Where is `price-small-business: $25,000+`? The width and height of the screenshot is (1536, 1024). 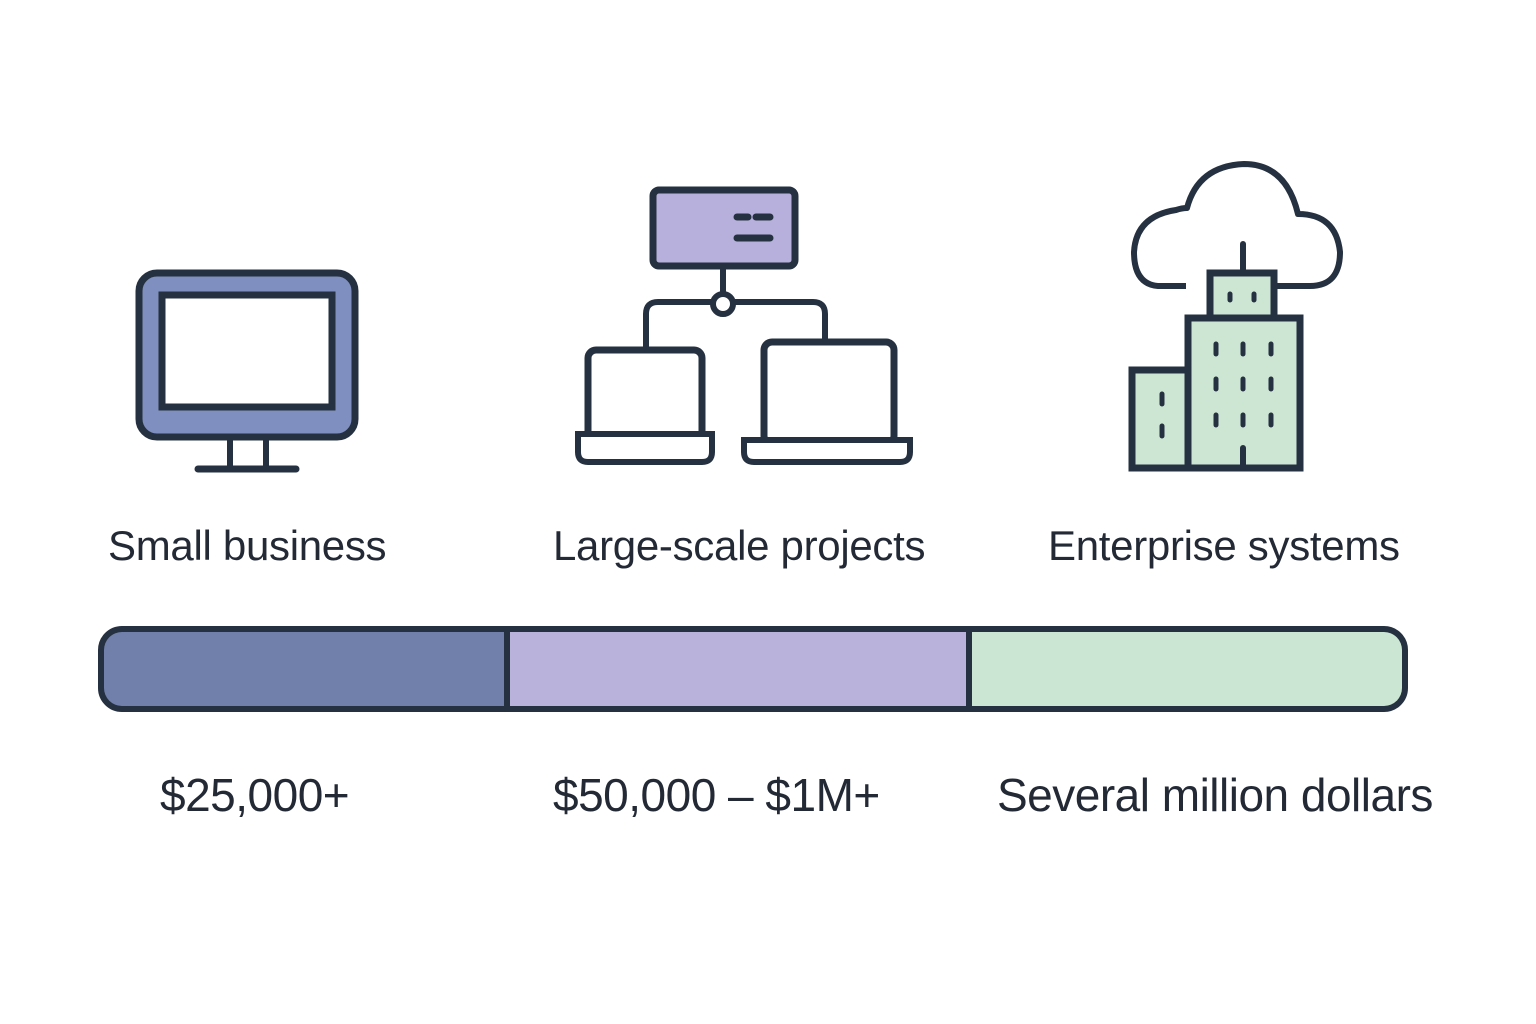 price-small-business: $25,000+ is located at coordinates (255, 795).